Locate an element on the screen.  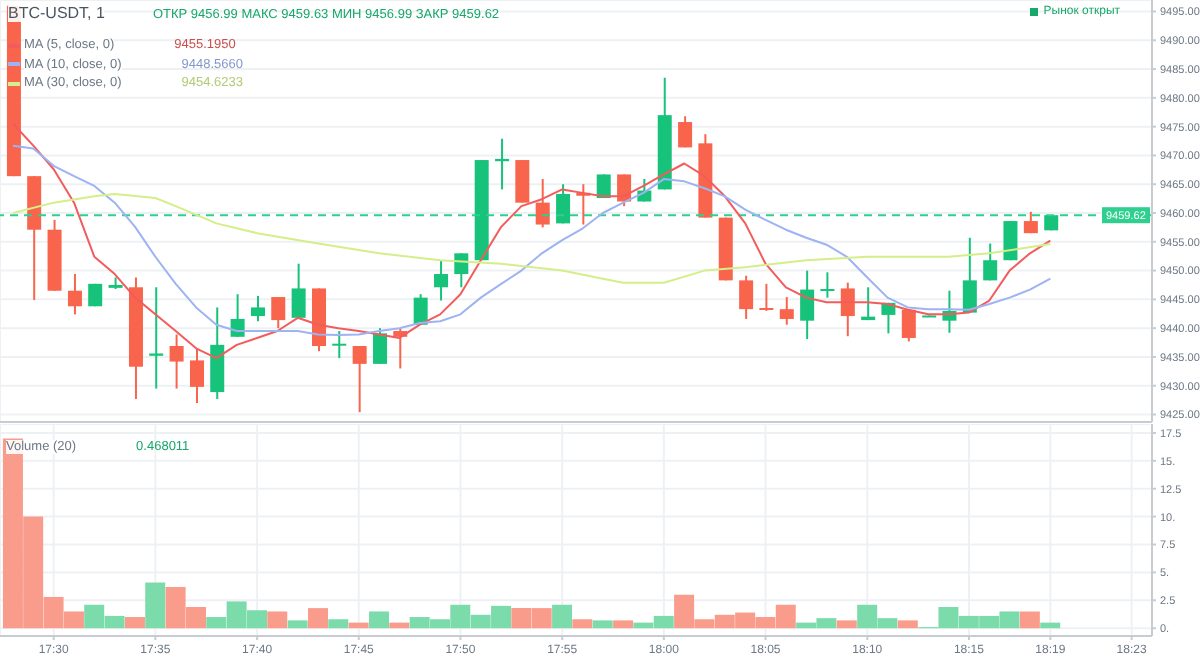
line-series is located at coordinates (532, 238).